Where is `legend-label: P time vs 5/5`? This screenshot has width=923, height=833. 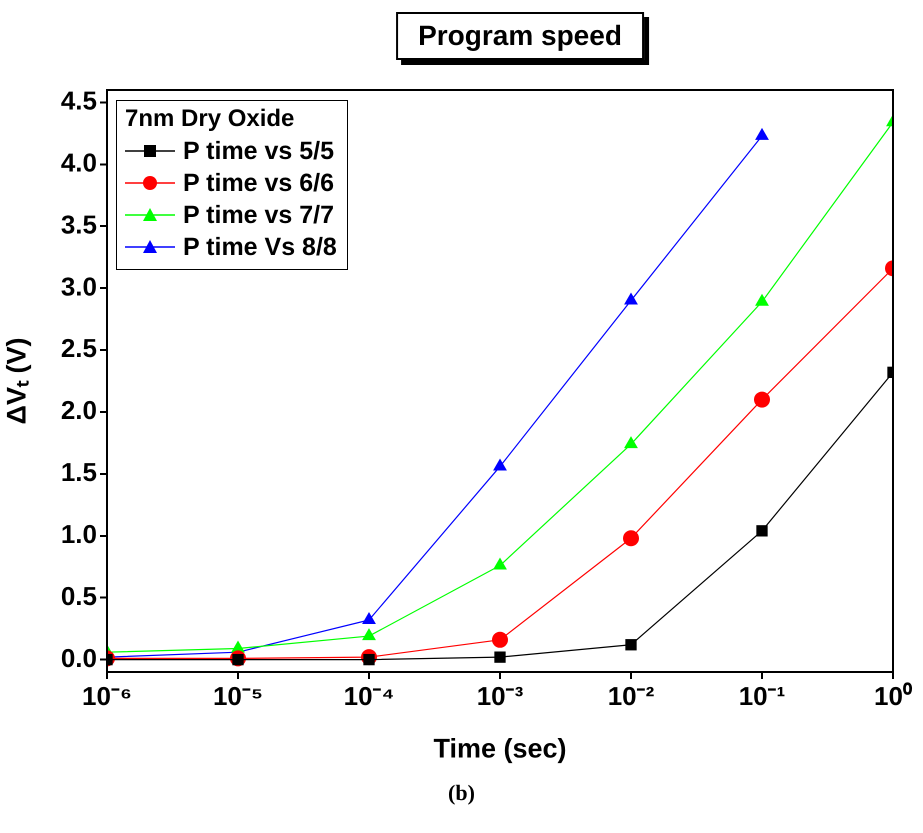 legend-label: P time vs 5/5 is located at coordinates (258, 151).